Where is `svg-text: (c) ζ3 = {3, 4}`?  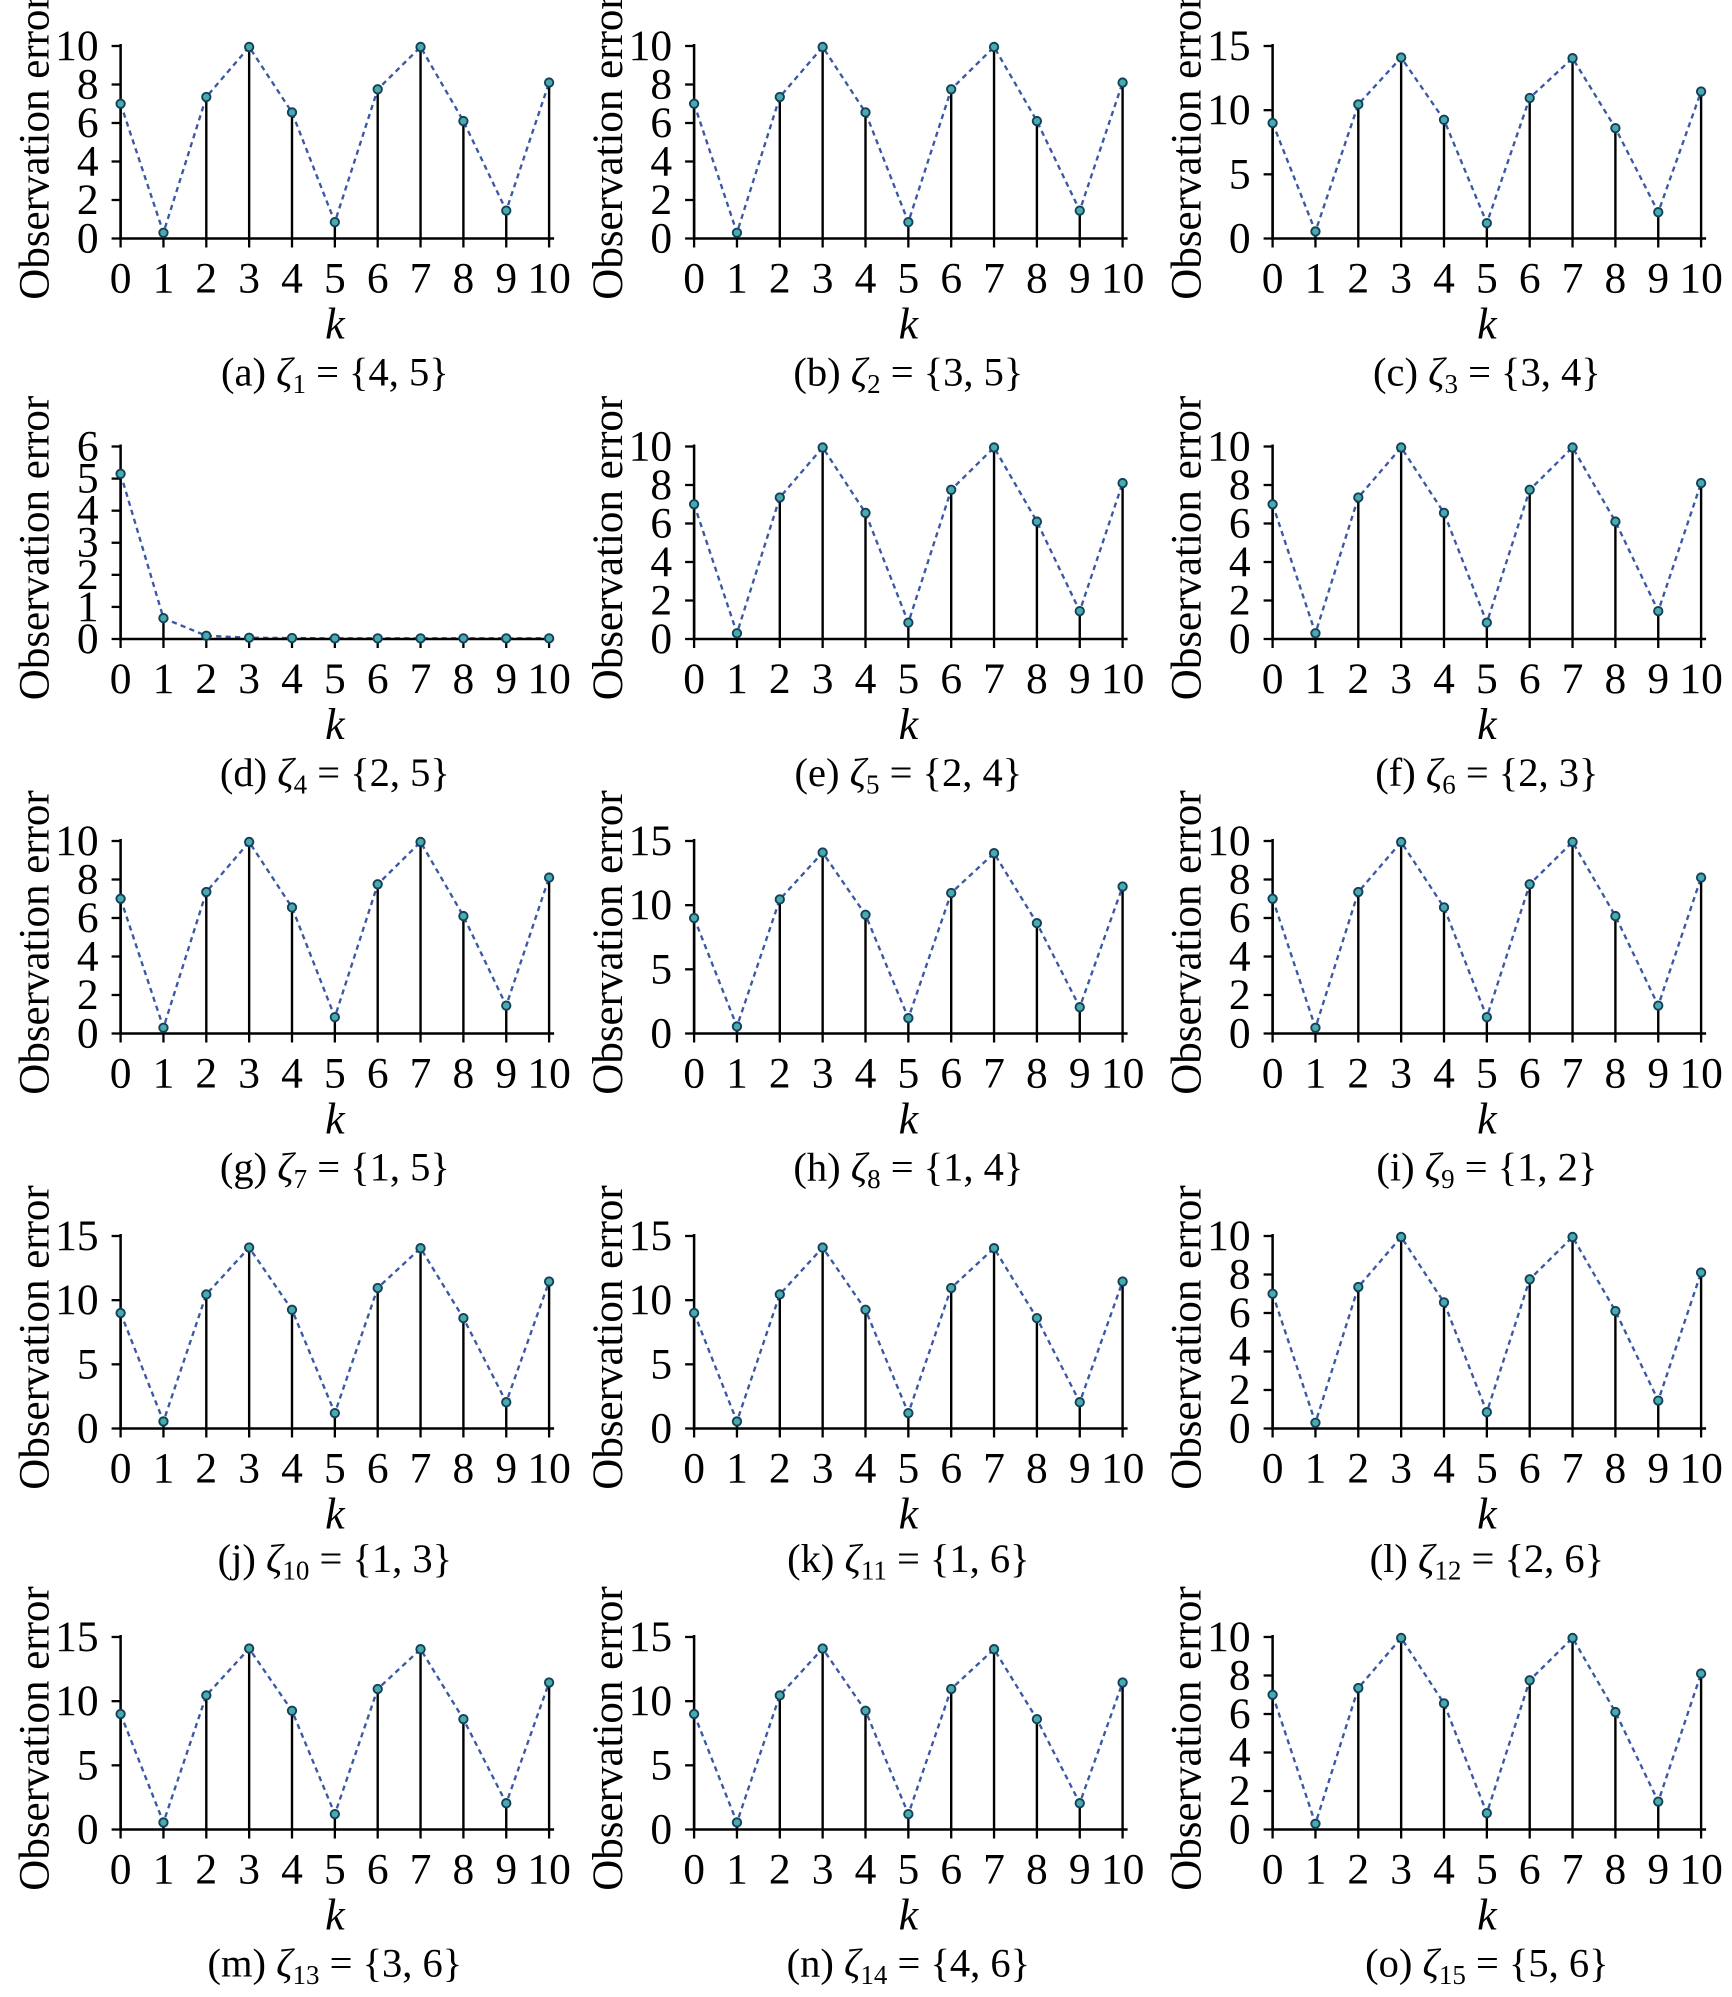 svg-text: (c) ζ3 = {3, 4} is located at coordinates (1487, 375).